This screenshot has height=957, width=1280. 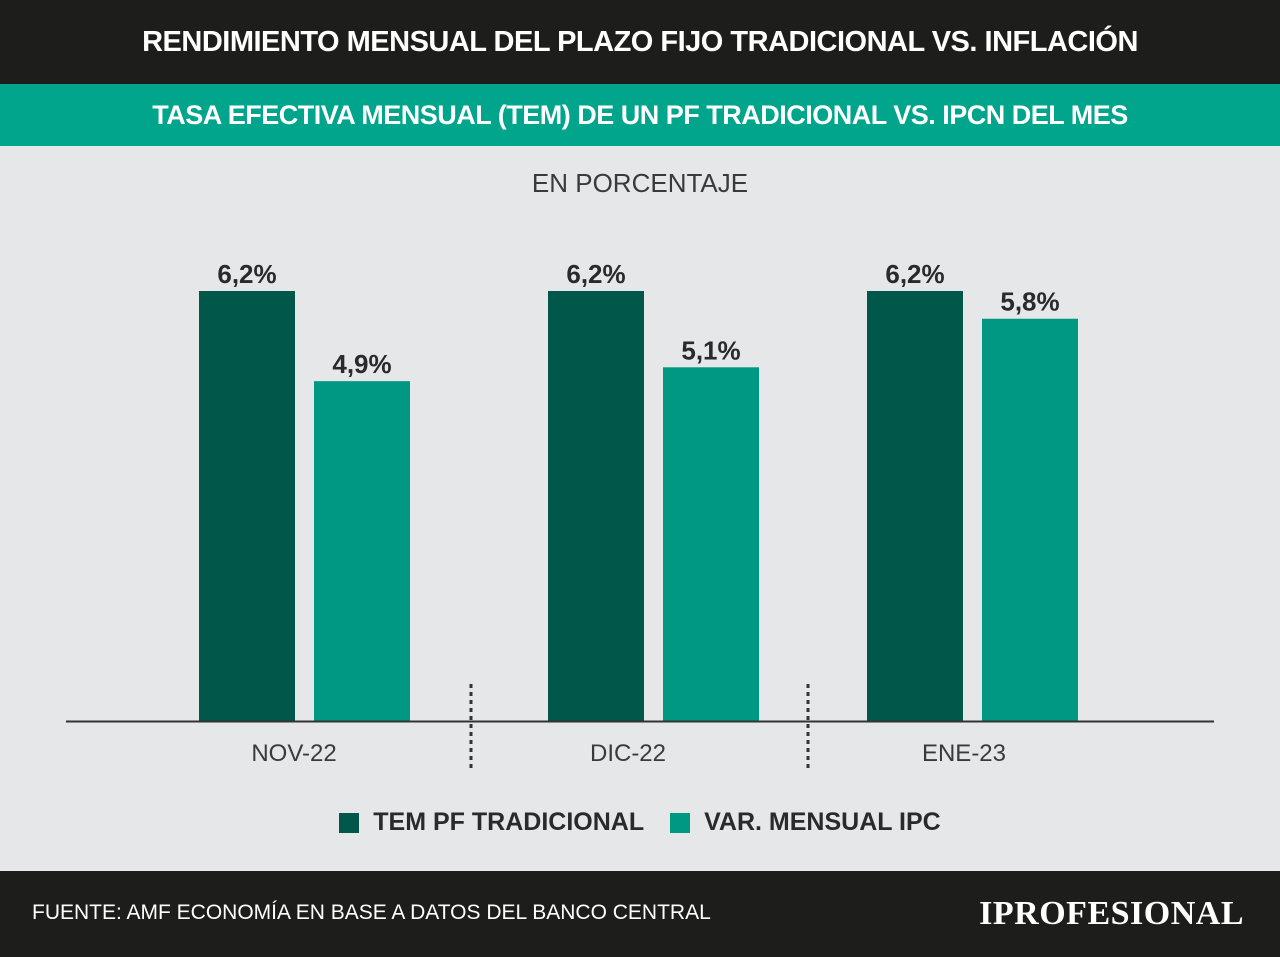 I want to click on legend-swatch-ipc, so click(x=680, y=822).